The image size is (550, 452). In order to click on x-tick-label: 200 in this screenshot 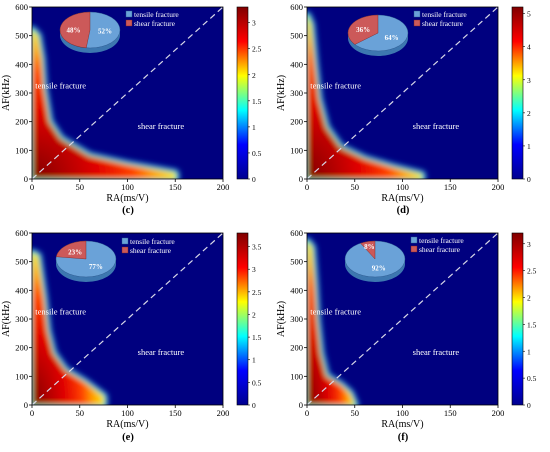, I will do `click(223, 187)`.